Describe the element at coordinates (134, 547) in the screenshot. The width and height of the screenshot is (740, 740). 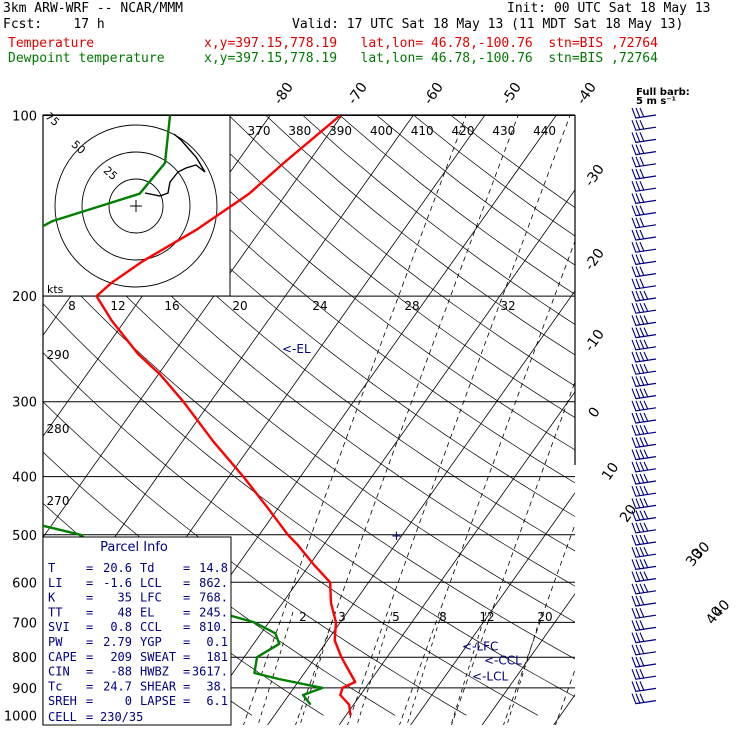
I see `parcel-info-title: Parcel Info` at that location.